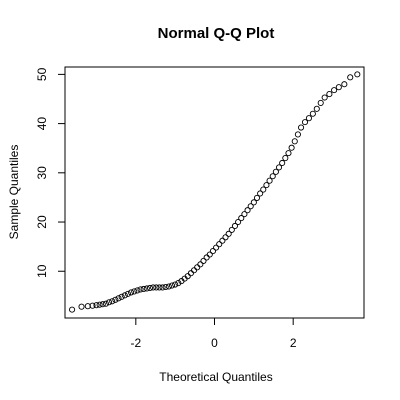 The height and width of the screenshot is (400, 400). What do you see at coordinates (135, 343) in the screenshot?
I see `x-tick-label: -2` at bounding box center [135, 343].